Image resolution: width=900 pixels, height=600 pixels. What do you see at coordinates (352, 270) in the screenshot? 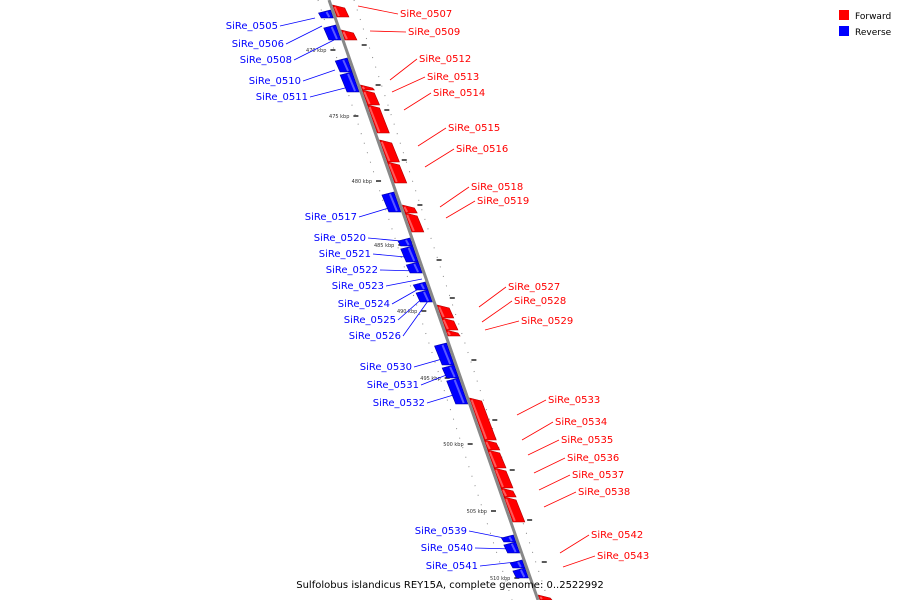
I see `gene-label-reverse: SiRe_0522` at bounding box center [352, 270].